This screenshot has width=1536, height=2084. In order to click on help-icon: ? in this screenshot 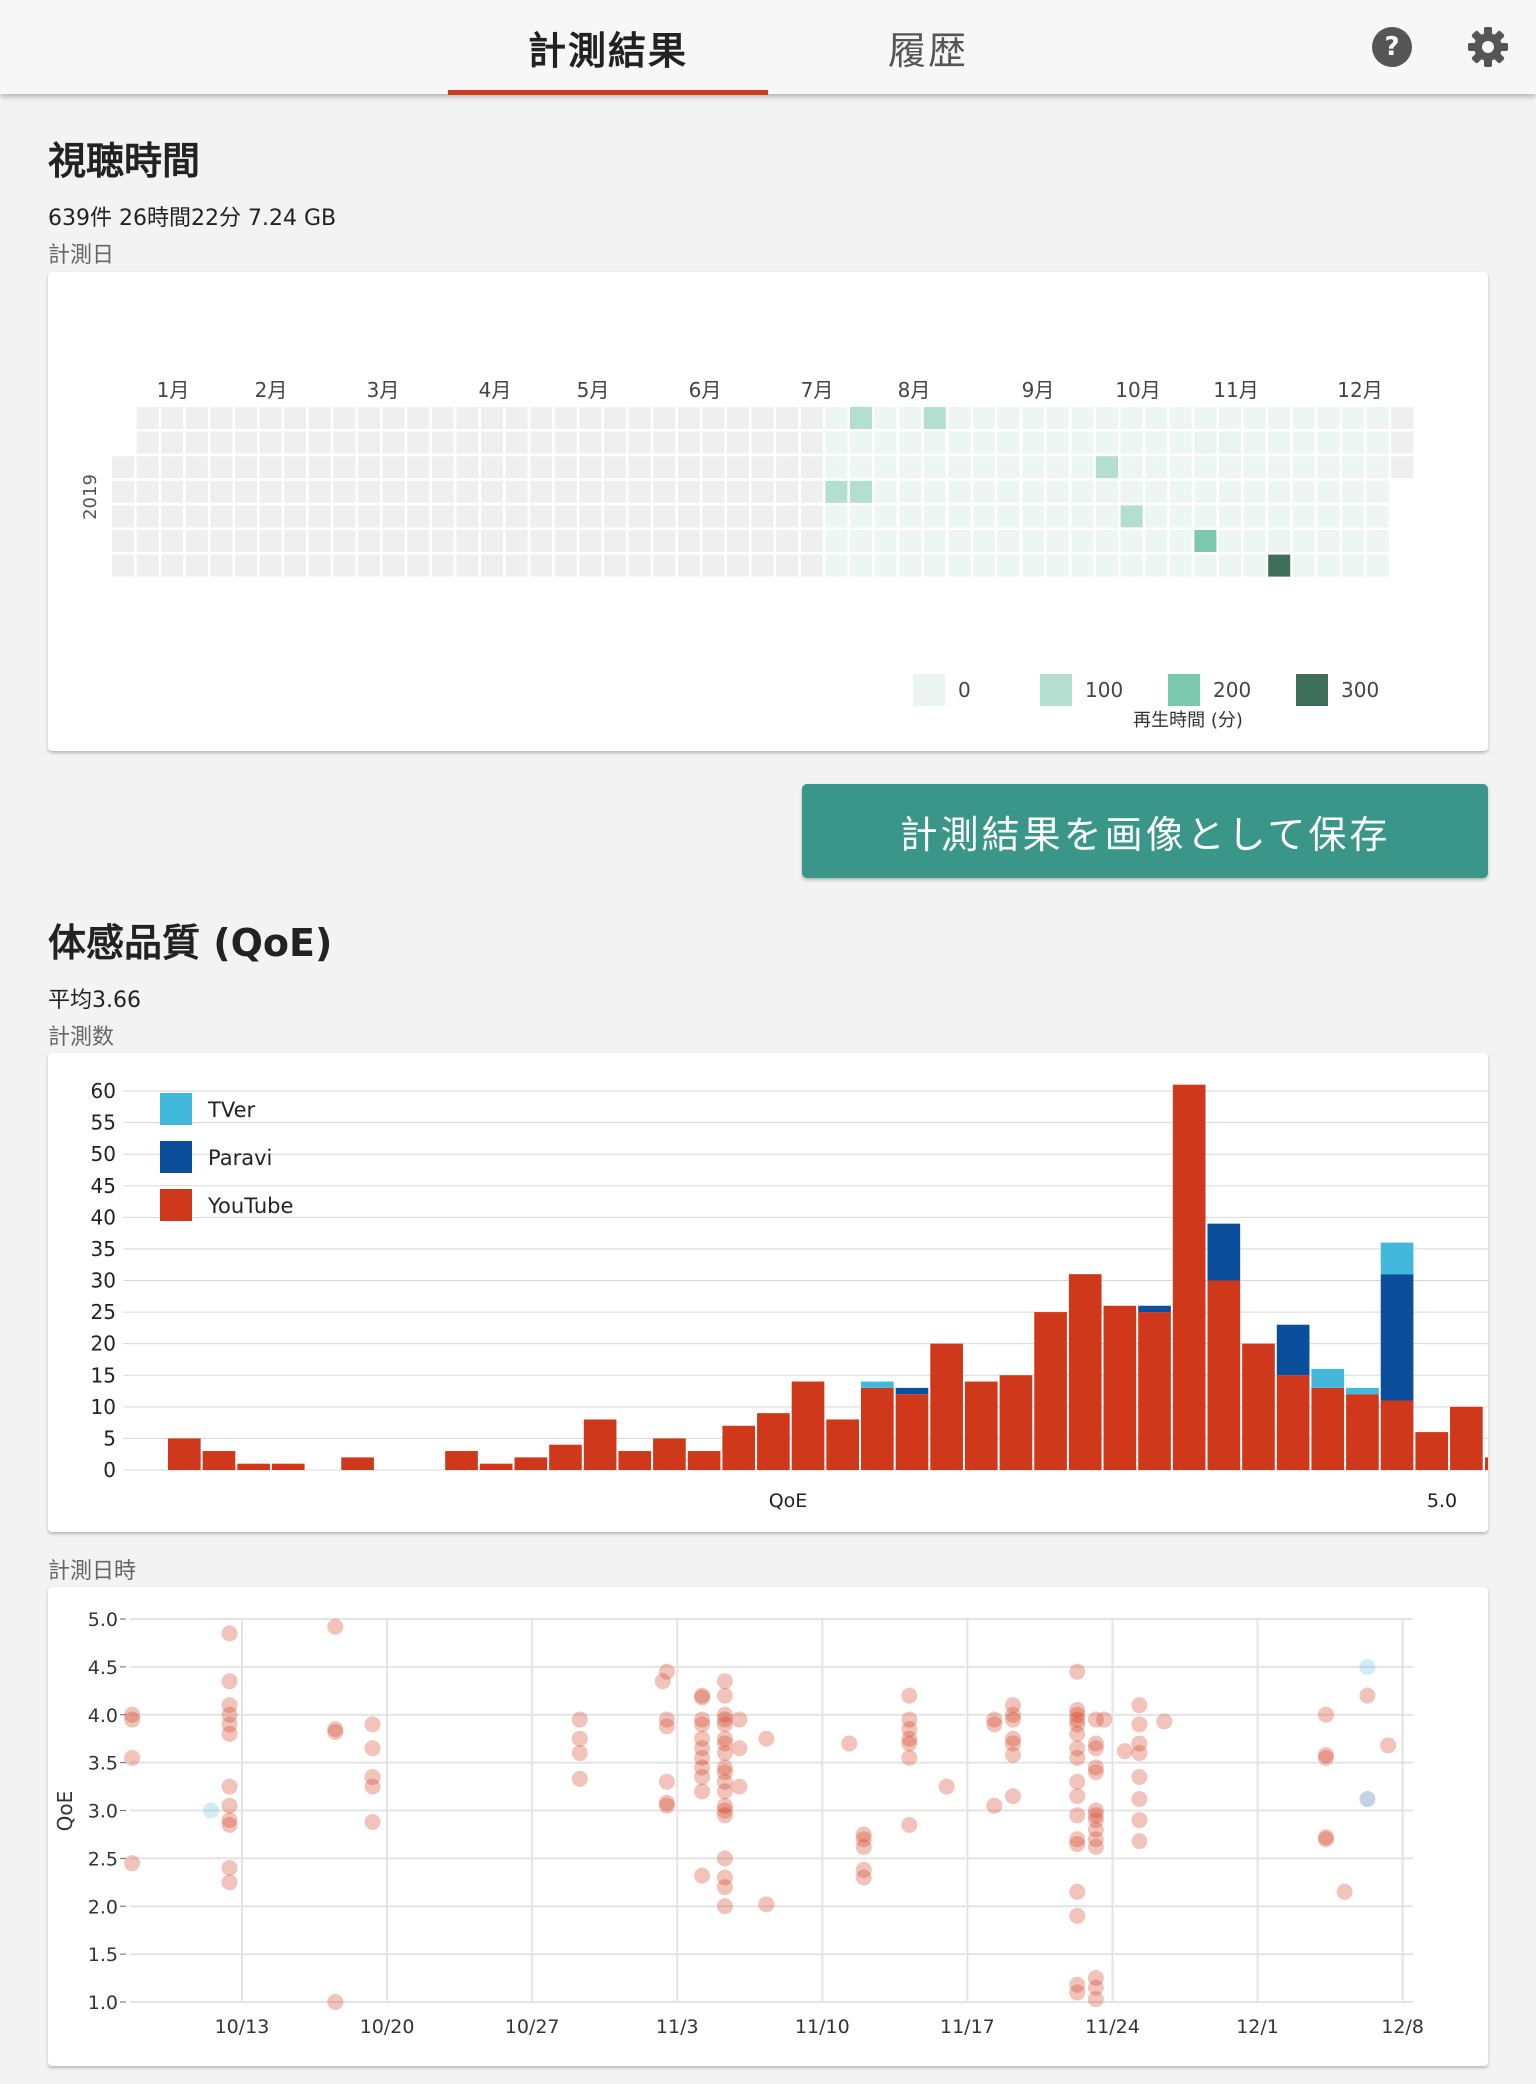, I will do `click(1392, 47)`.